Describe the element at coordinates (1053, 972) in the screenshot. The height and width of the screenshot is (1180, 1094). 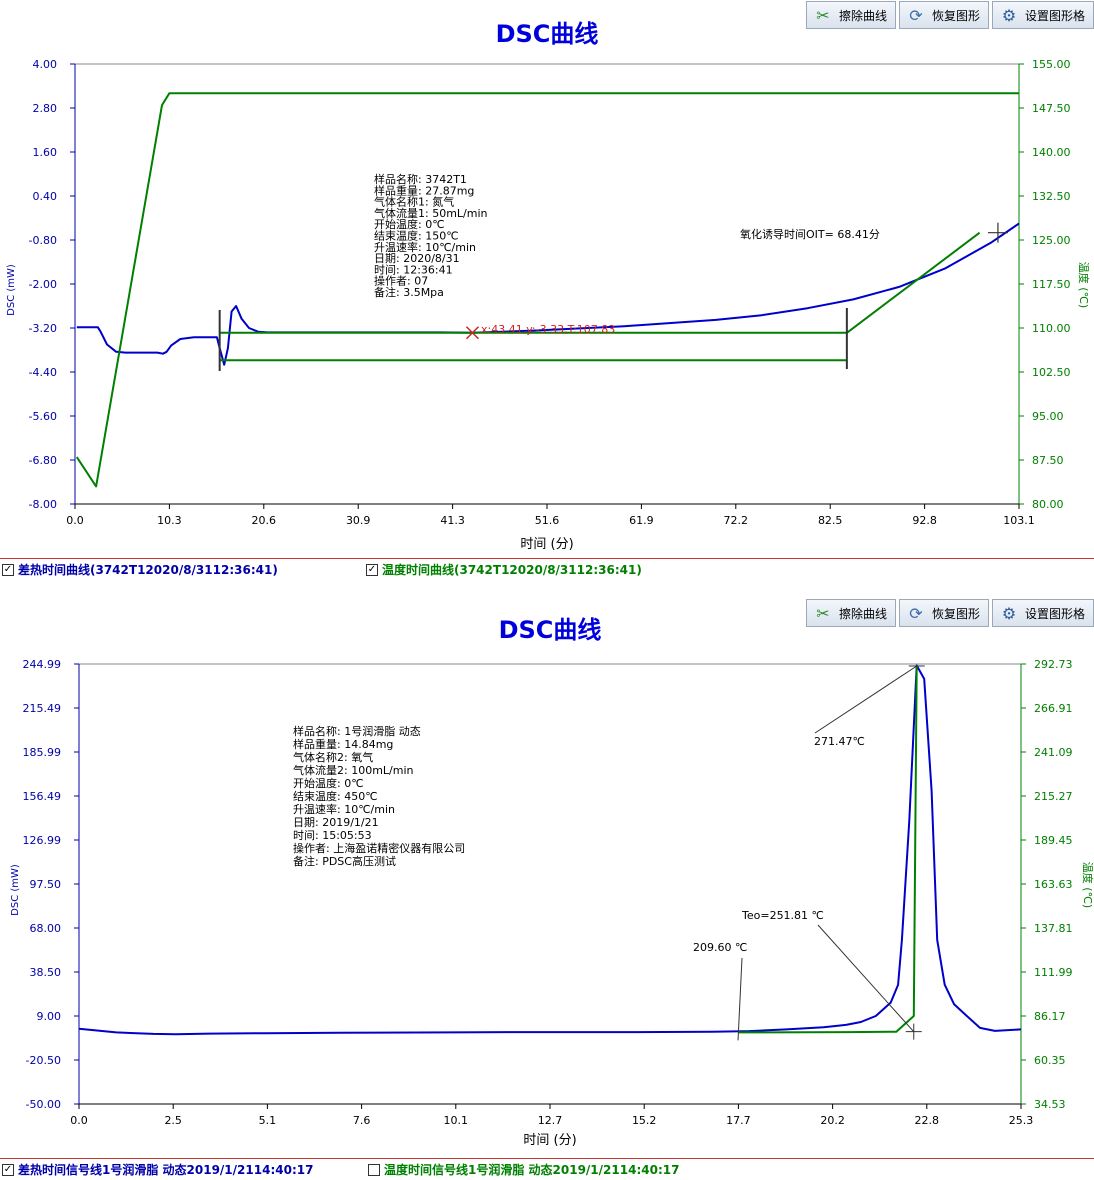
I see `y2-tick-label: 111.99` at that location.